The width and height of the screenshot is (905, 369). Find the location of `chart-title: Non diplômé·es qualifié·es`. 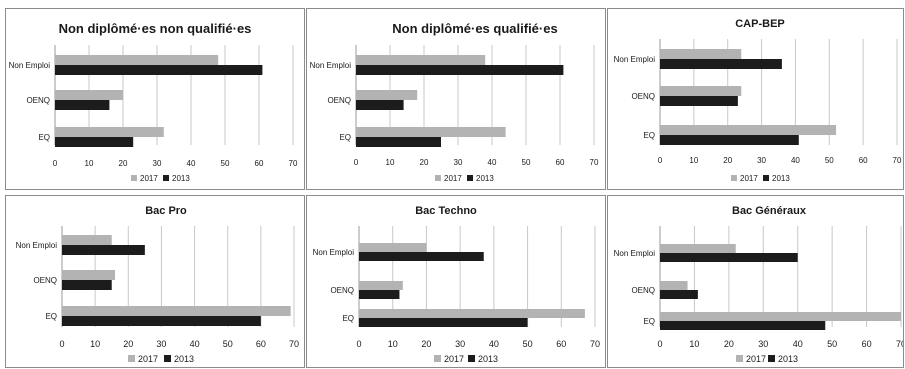

chart-title: Non diplômé·es qualifié·es is located at coordinates (474, 28).